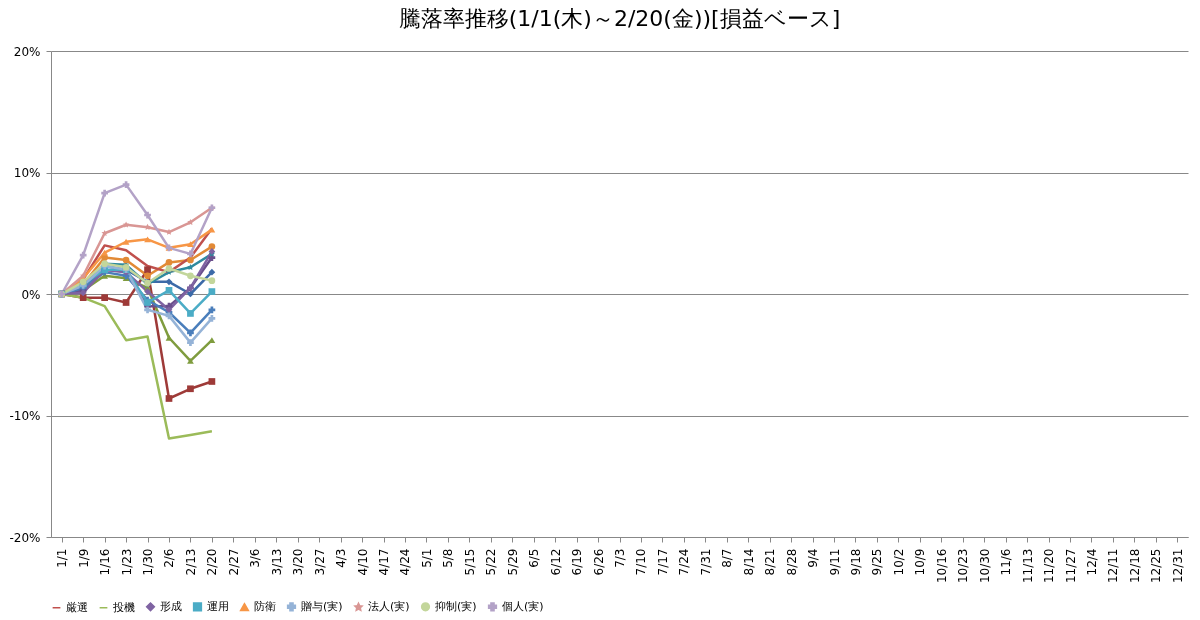  I want to click on x-tick-label: 12/4, so click(1091, 562).